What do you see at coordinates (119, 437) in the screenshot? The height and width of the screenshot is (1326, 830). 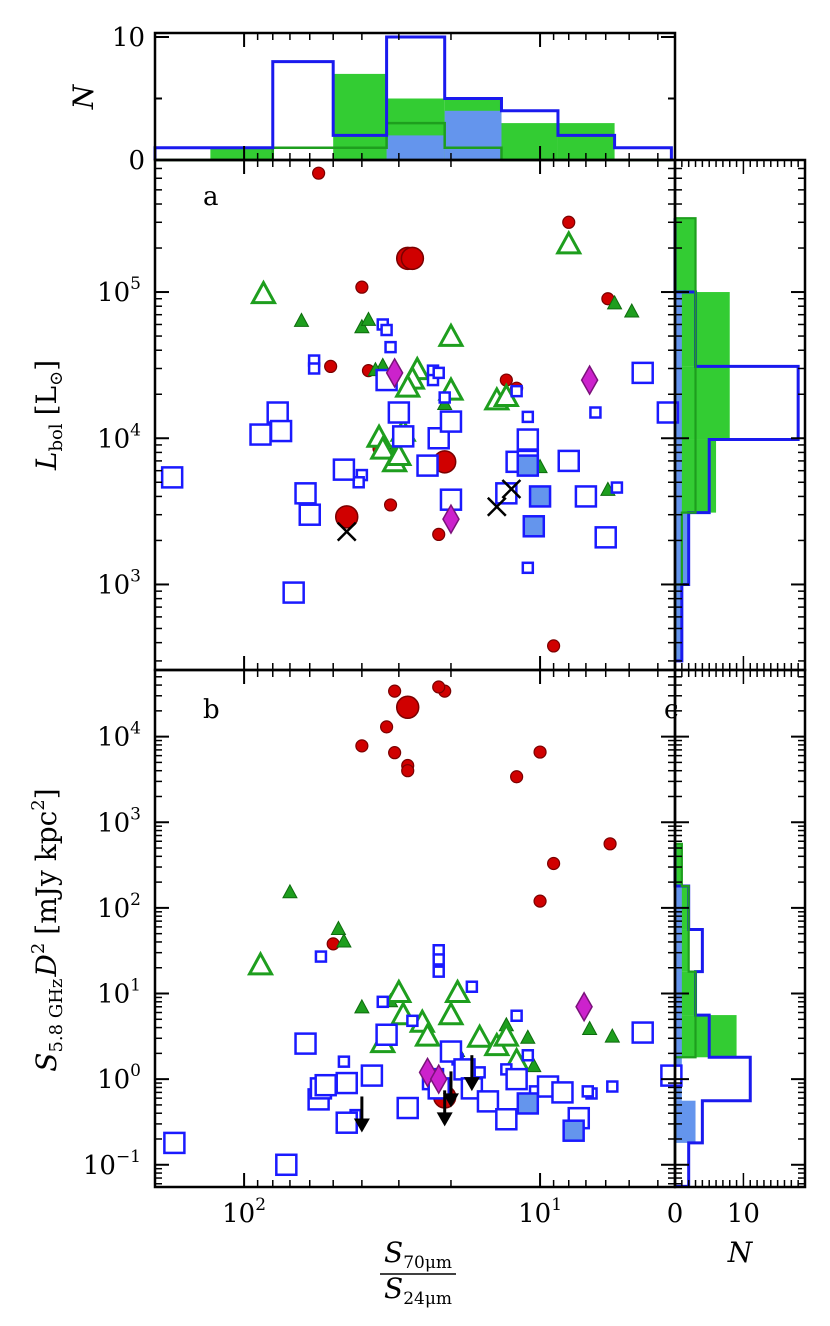 I see `panel-a-y-tick-label: 10⁴` at bounding box center [119, 437].